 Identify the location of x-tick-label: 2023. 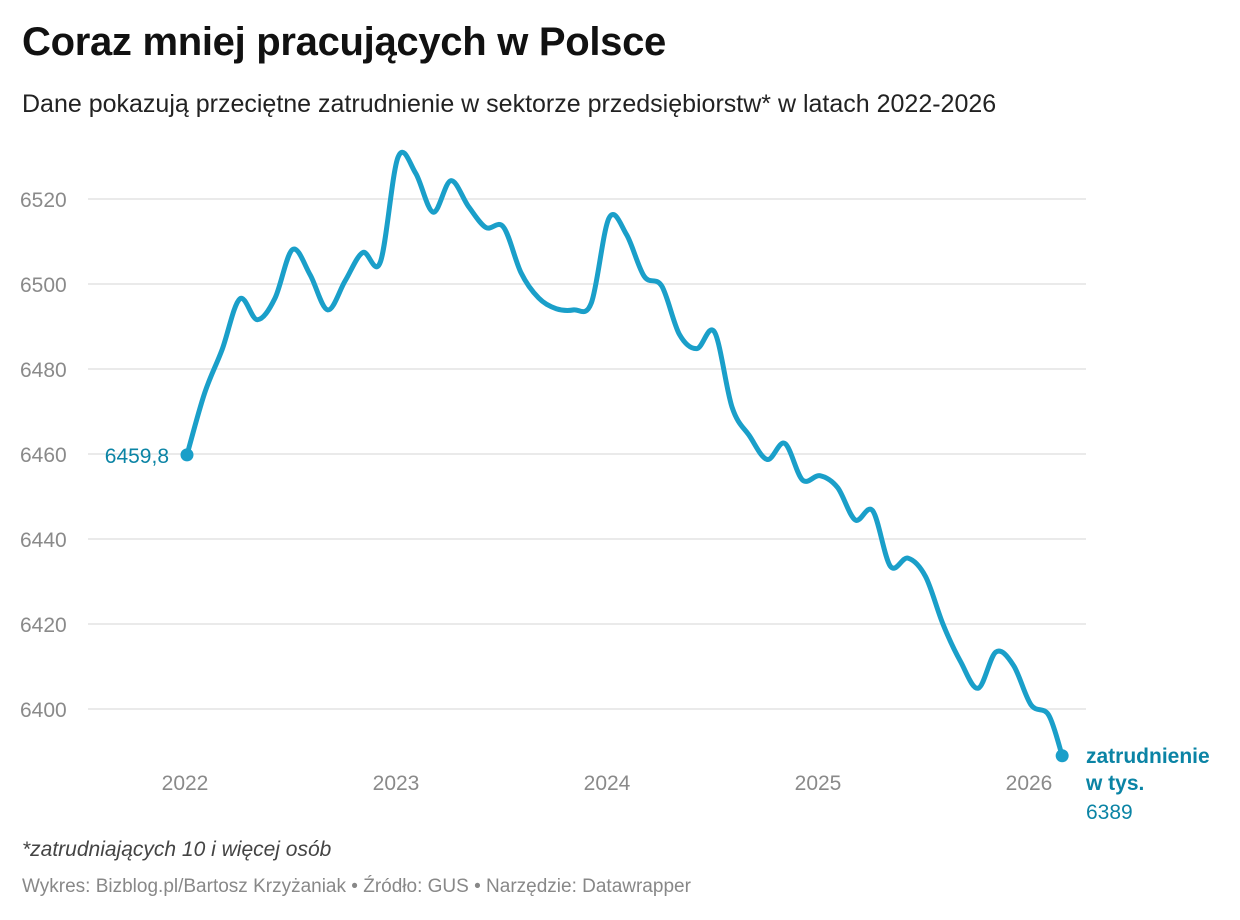
(396, 783).